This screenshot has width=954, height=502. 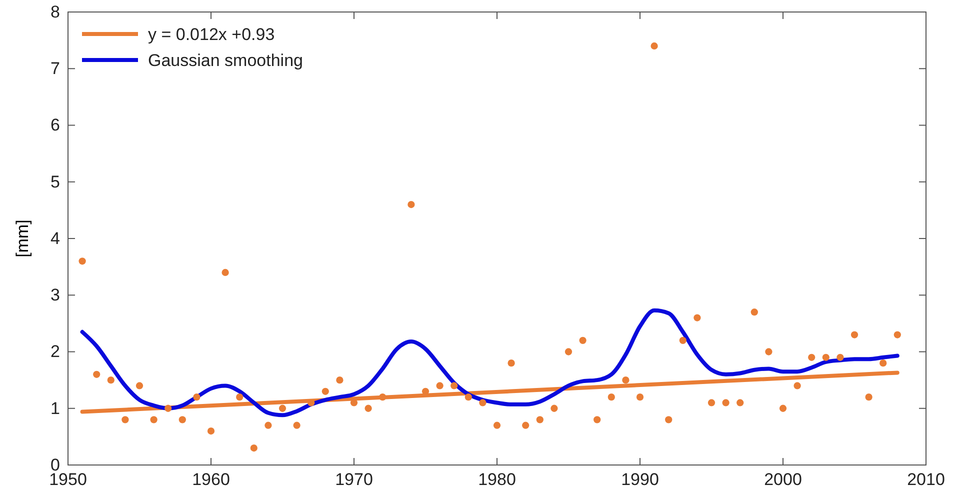 I want to click on y-tick-label: 1, so click(x=55, y=408).